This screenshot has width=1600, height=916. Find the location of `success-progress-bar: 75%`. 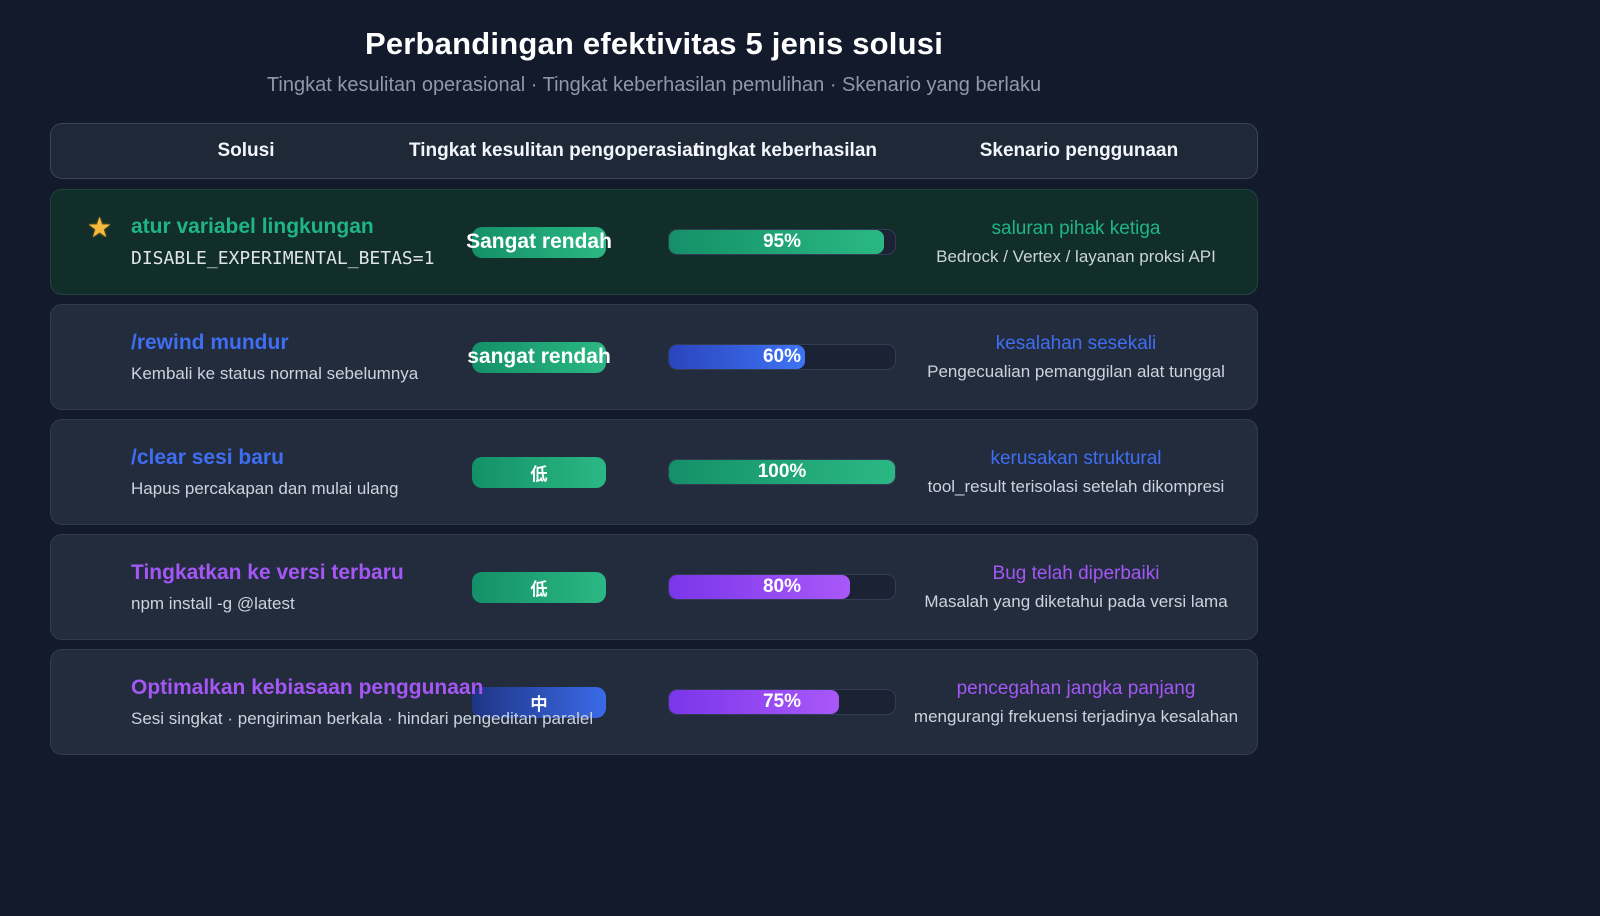

success-progress-bar: 75% is located at coordinates (782, 702).